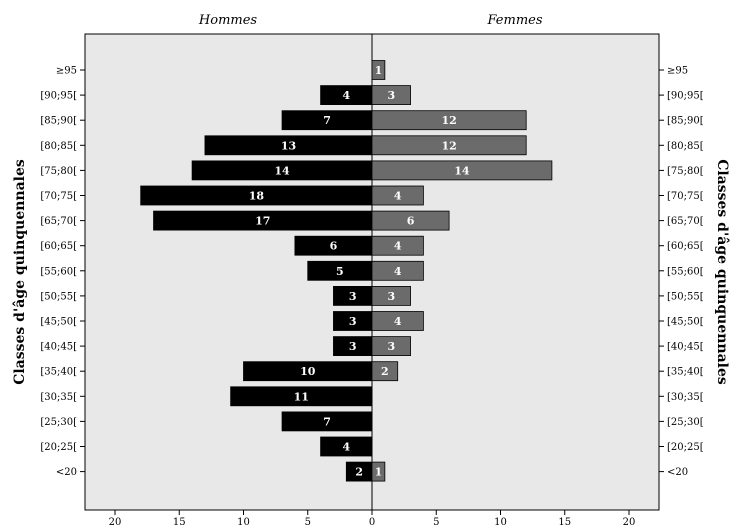 The width and height of the screenshot is (734, 527). I want to click on y-tick-label-right: [25;30[, so click(685, 422).